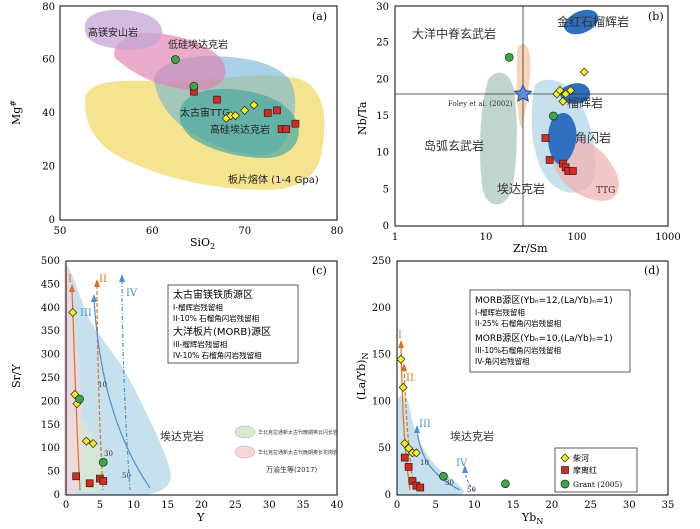 Image resolution: width=700 pixels, height=529 pixels. What do you see at coordinates (50, 378) in the screenshot?
I see `yticks-c: 0 50 100 150 200 250 300 350 400 450 500` at bounding box center [50, 378].